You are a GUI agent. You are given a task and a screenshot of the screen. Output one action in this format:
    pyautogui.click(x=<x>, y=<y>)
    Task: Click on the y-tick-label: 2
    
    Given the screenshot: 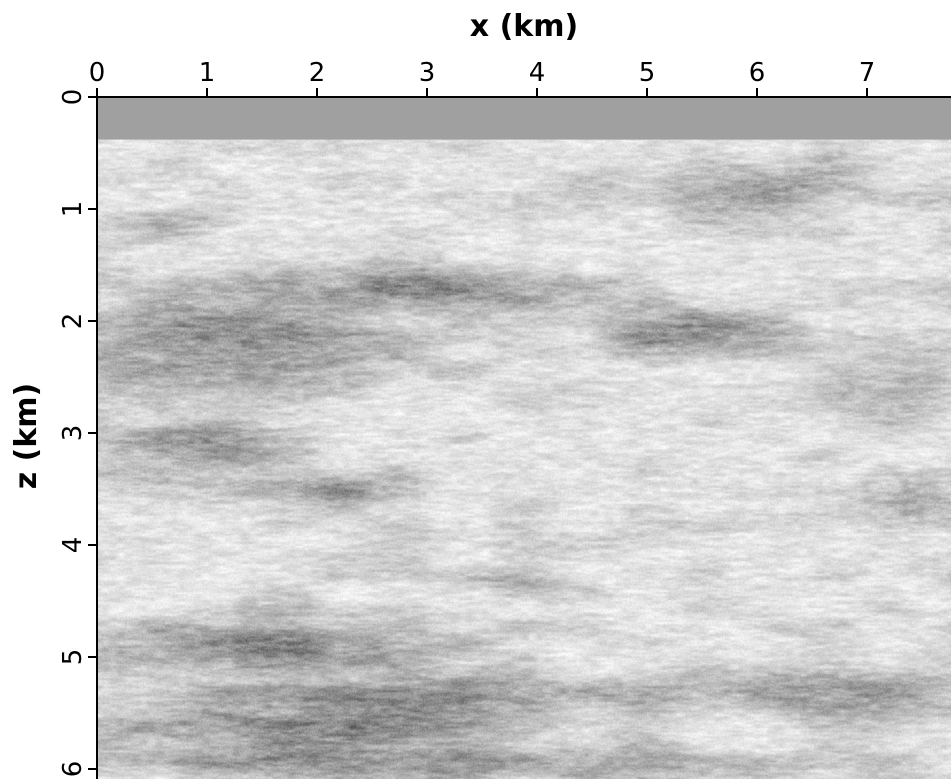 What is the action you would take?
    pyautogui.click(x=73, y=321)
    